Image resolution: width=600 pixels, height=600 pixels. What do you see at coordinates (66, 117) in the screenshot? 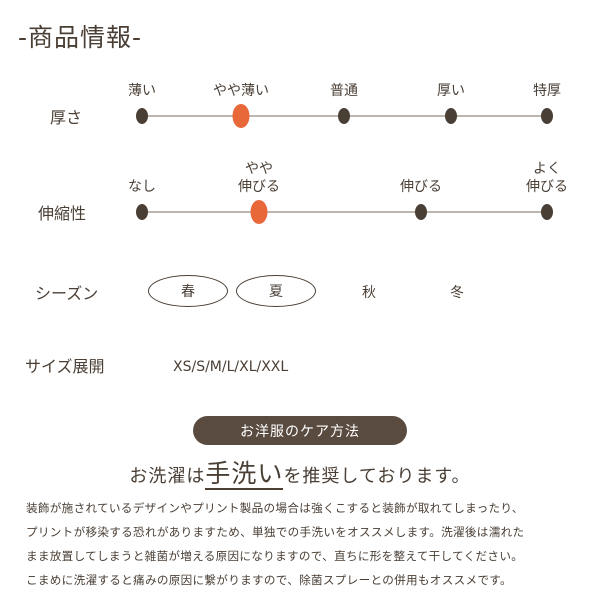
I see `thickness-label: 厚さ` at bounding box center [66, 117].